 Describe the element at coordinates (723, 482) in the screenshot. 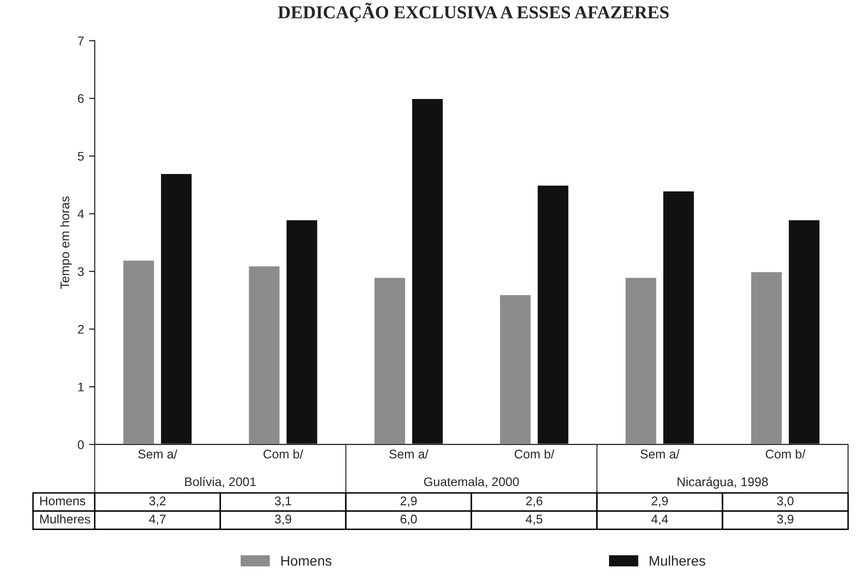

I see `text: Nicarágua, 1998` at that location.